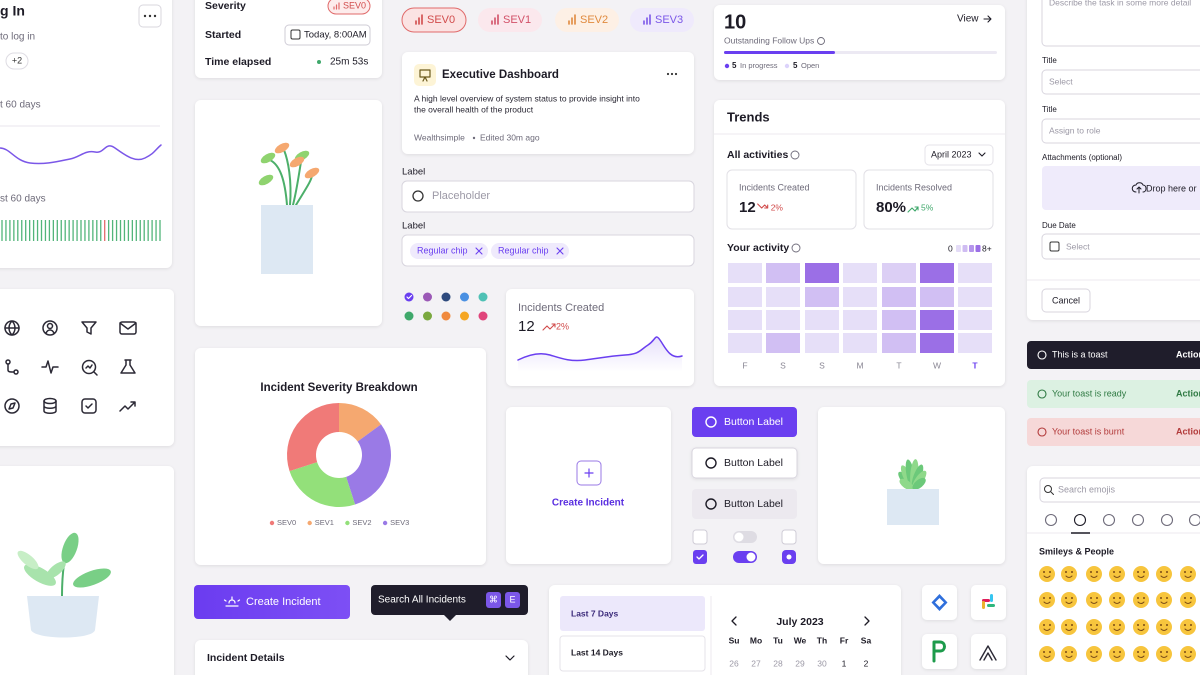 This screenshot has height=675, width=1200. I want to click on sev-chip-text: SEV1, so click(517, 20).